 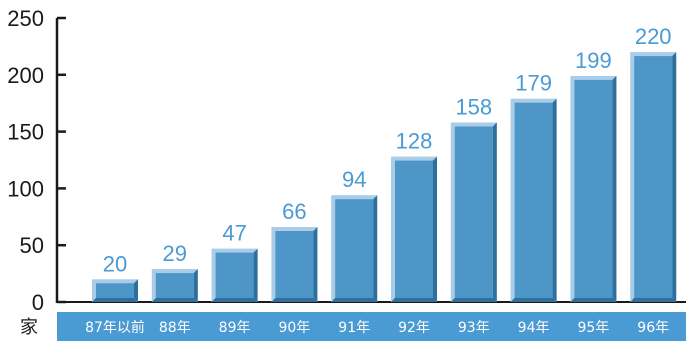 What do you see at coordinates (25, 132) in the screenshot?
I see `y-tick-label: 150` at bounding box center [25, 132].